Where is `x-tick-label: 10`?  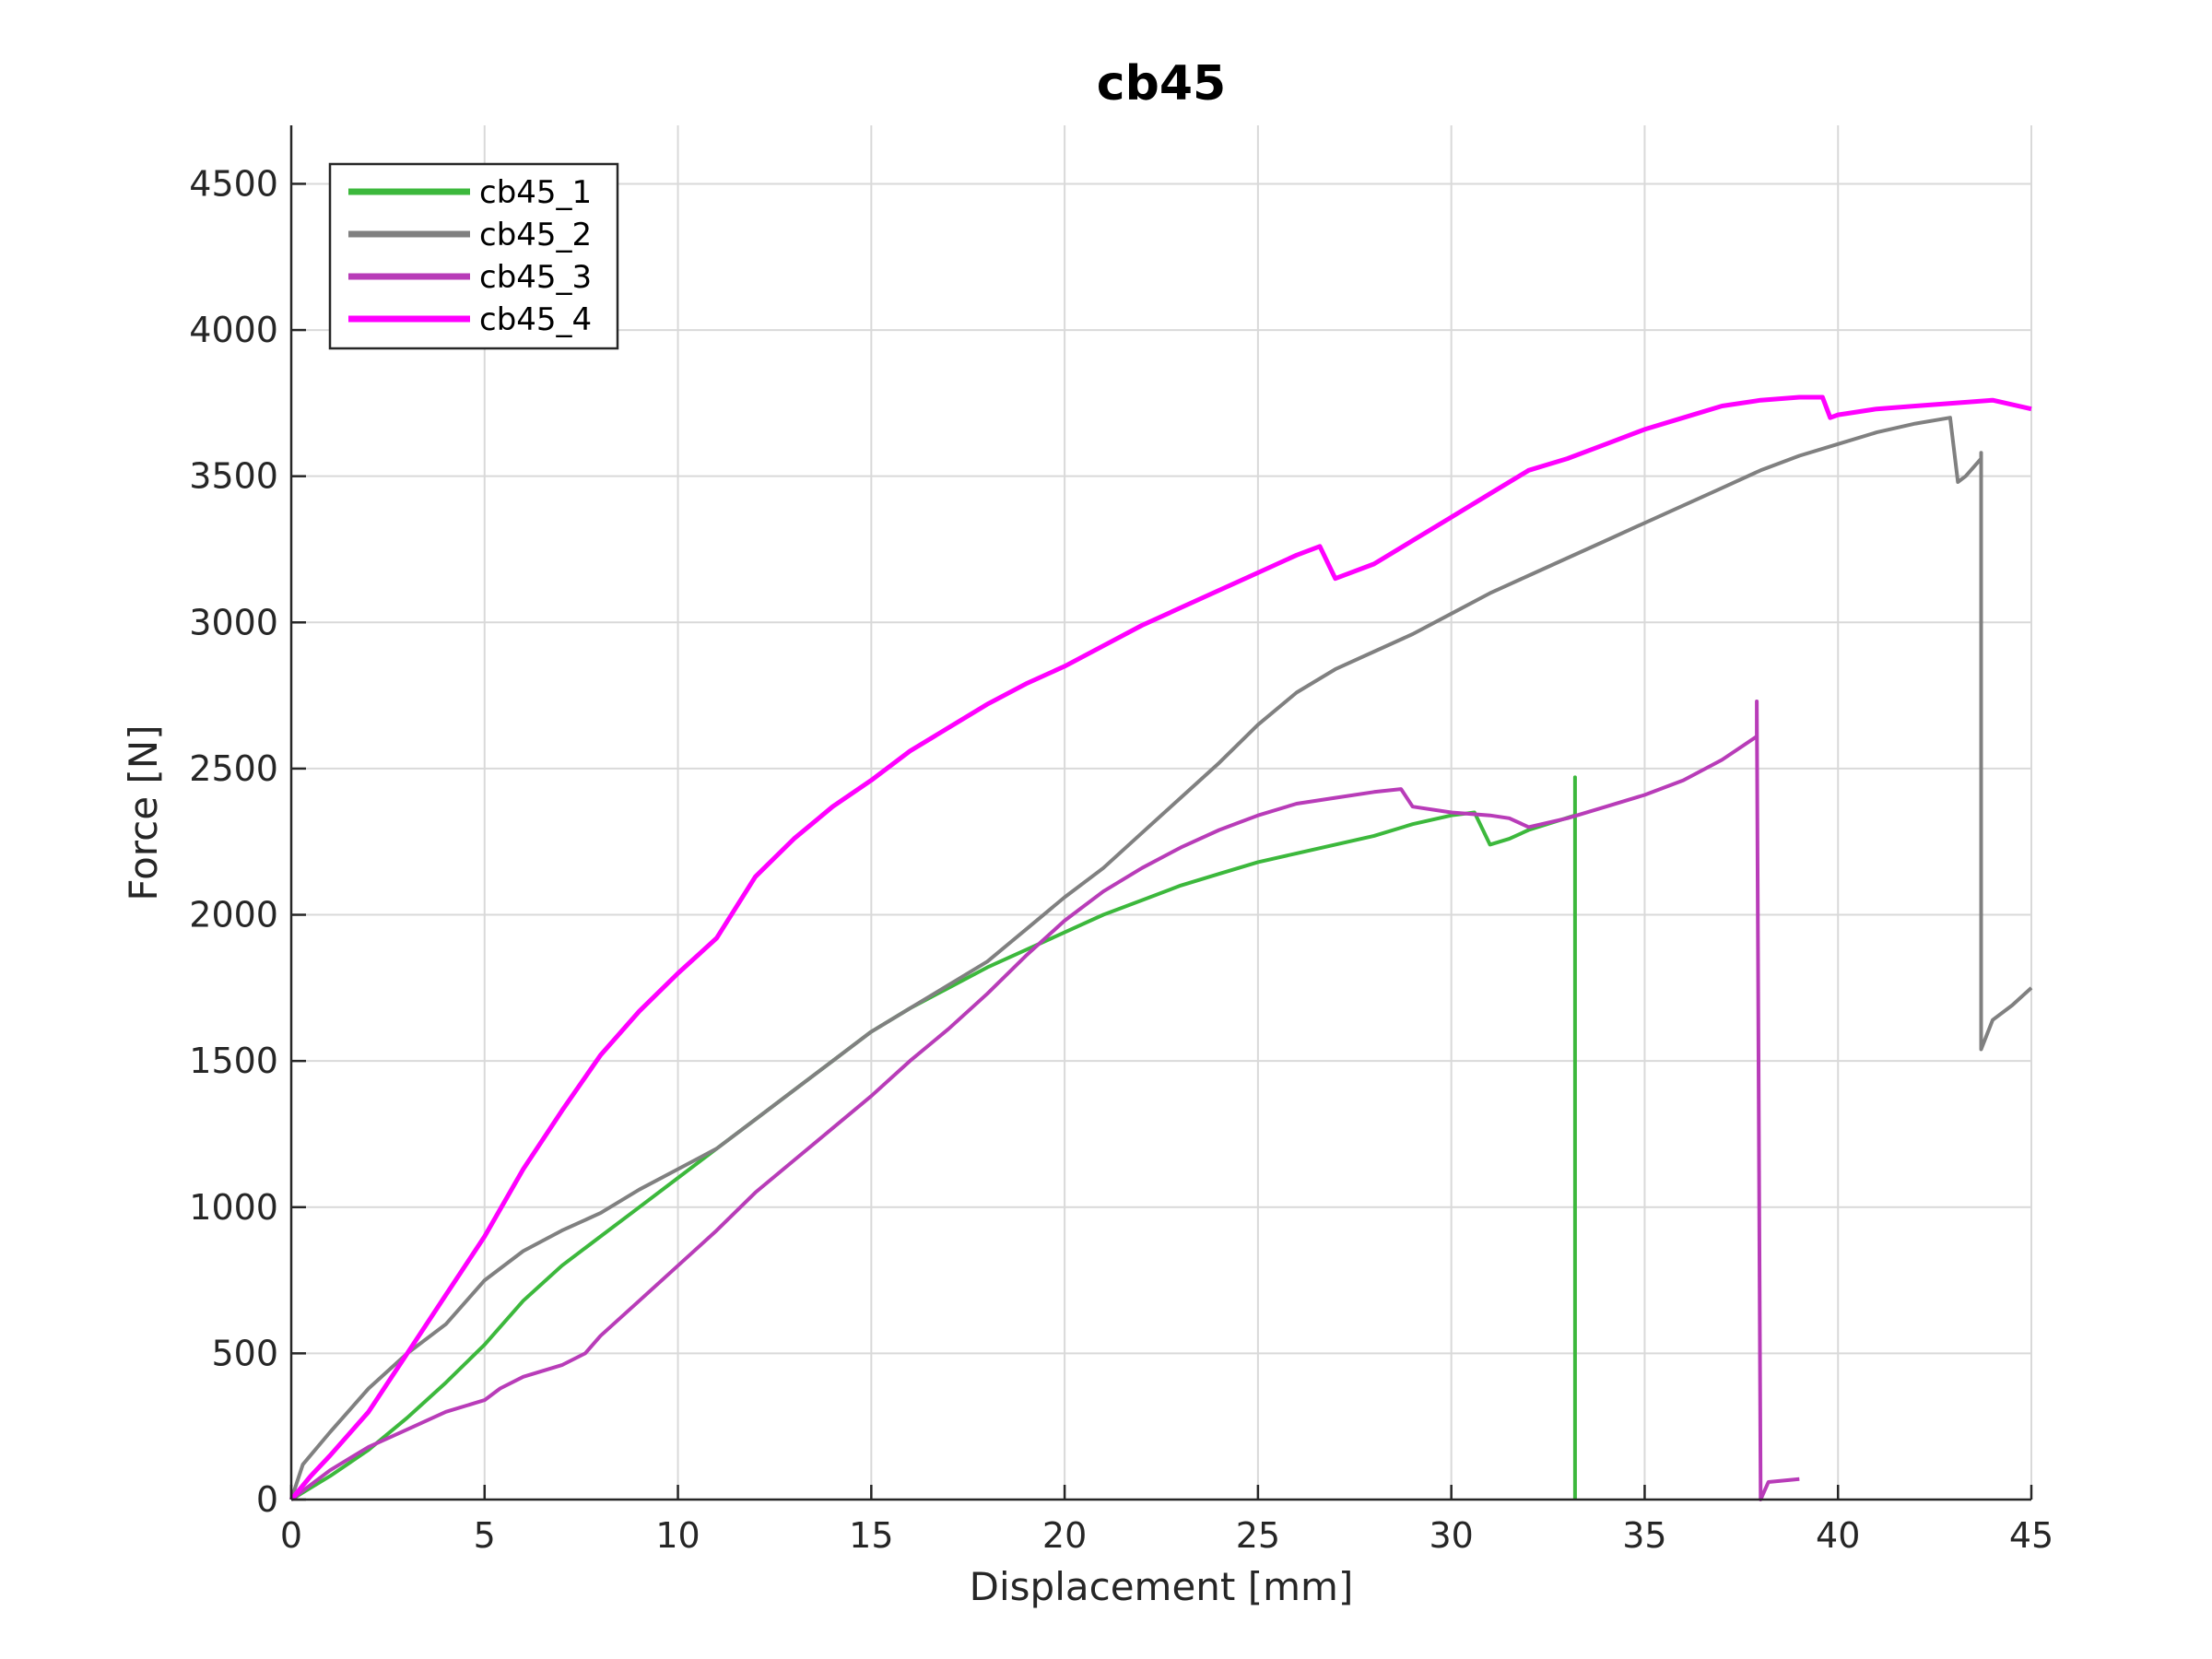 x-tick-label: 10 is located at coordinates (677, 1535).